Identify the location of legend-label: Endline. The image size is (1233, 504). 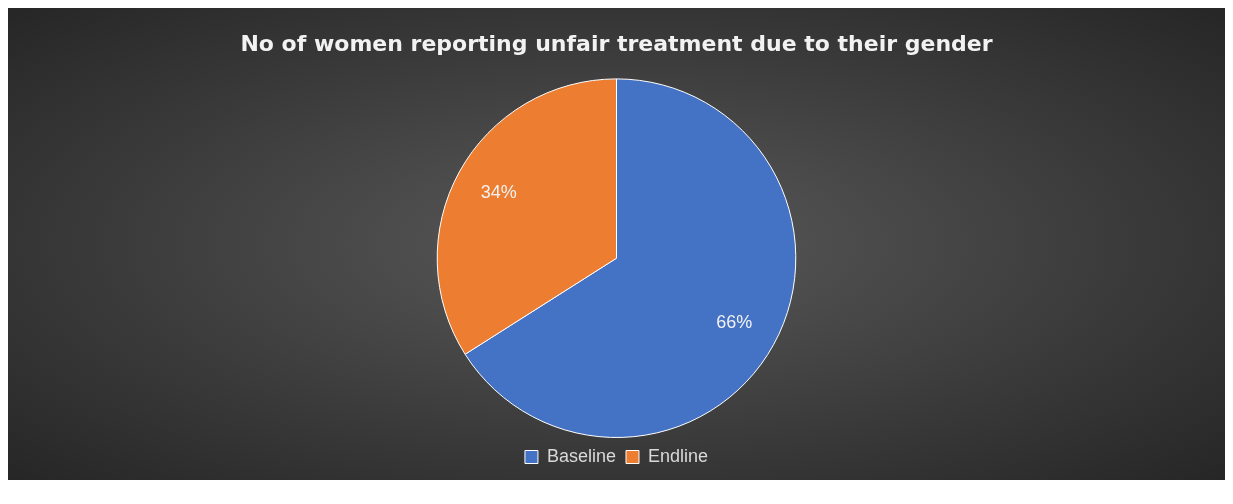
(678, 455).